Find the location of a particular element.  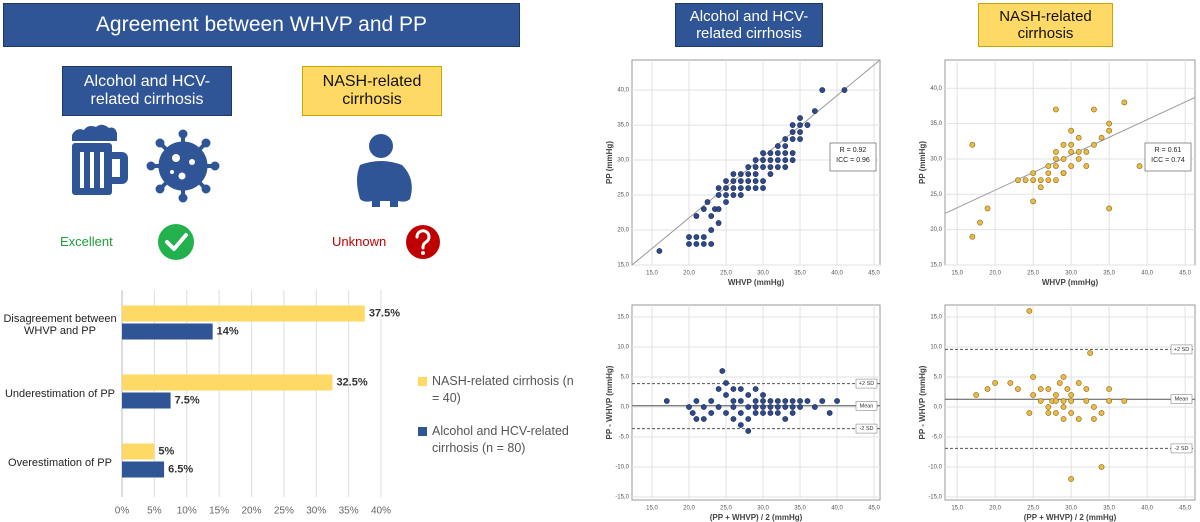

value-label: 6.5% is located at coordinates (180, 469).